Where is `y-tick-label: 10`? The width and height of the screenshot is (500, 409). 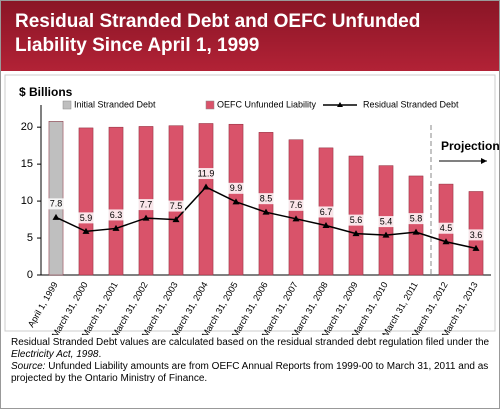 y-tick-label: 10 is located at coordinates (27, 201).